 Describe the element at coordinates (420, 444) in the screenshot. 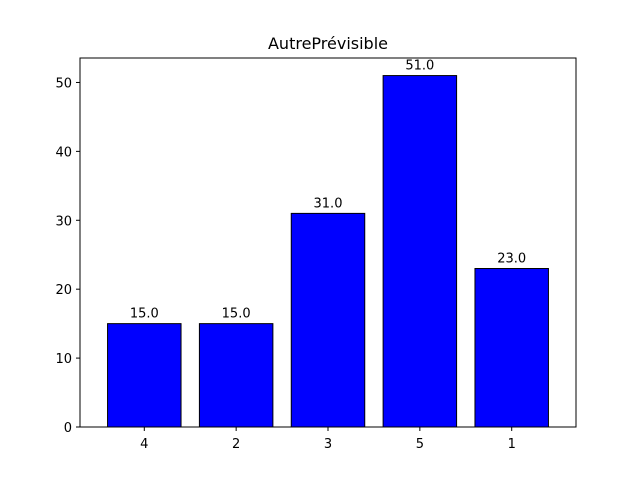

I see `x-tick-label: 5` at that location.